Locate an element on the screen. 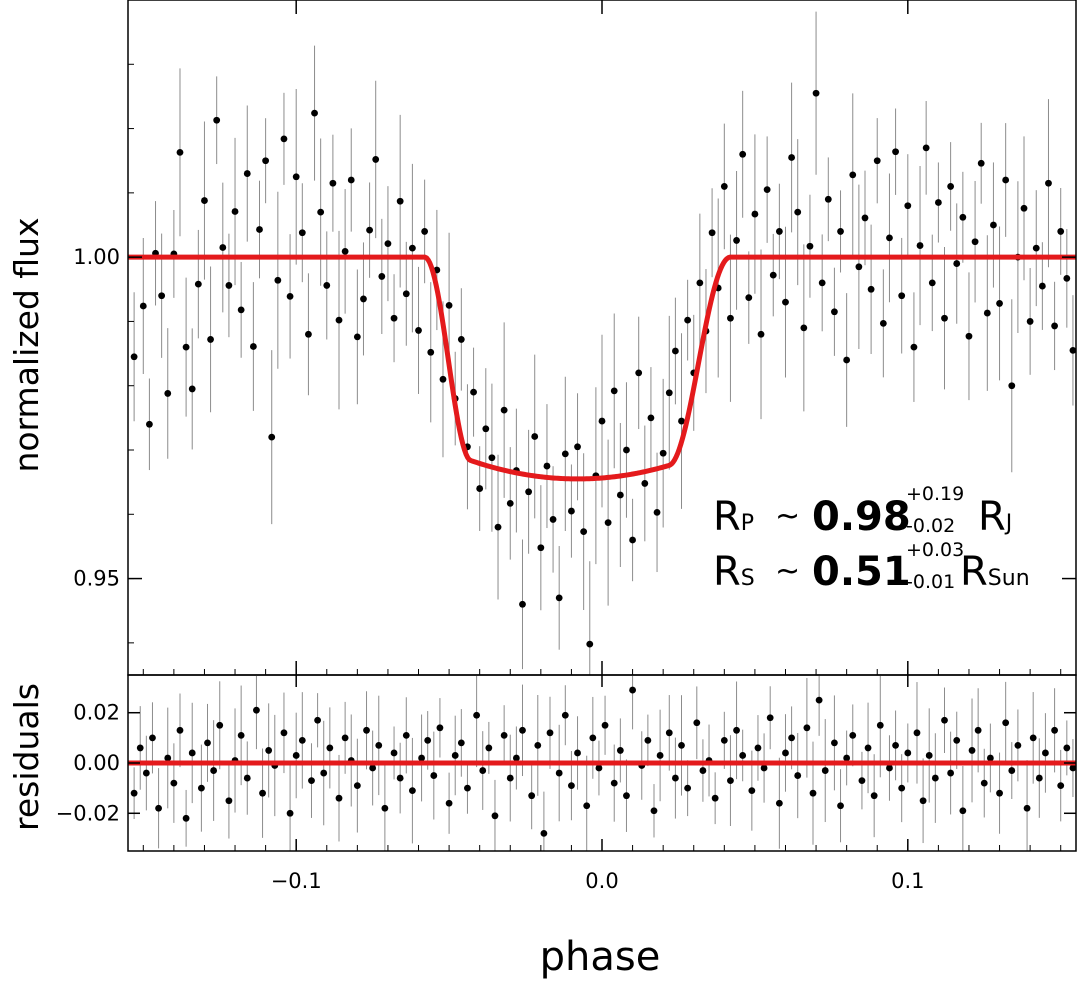 This screenshot has height=983, width=1078. star-radius-annotation: RS ~ 0.51 +0.03 -0.01 RSun is located at coordinates (871, 567).